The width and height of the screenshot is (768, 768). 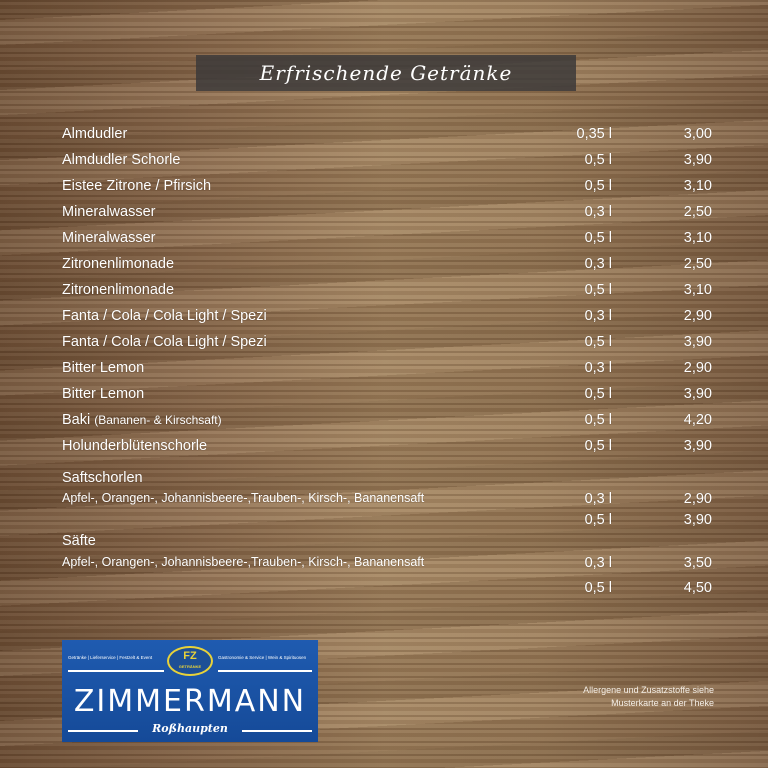 What do you see at coordinates (387, 522) in the screenshot?
I see `menu-row: 0,5 l 3,90` at bounding box center [387, 522].